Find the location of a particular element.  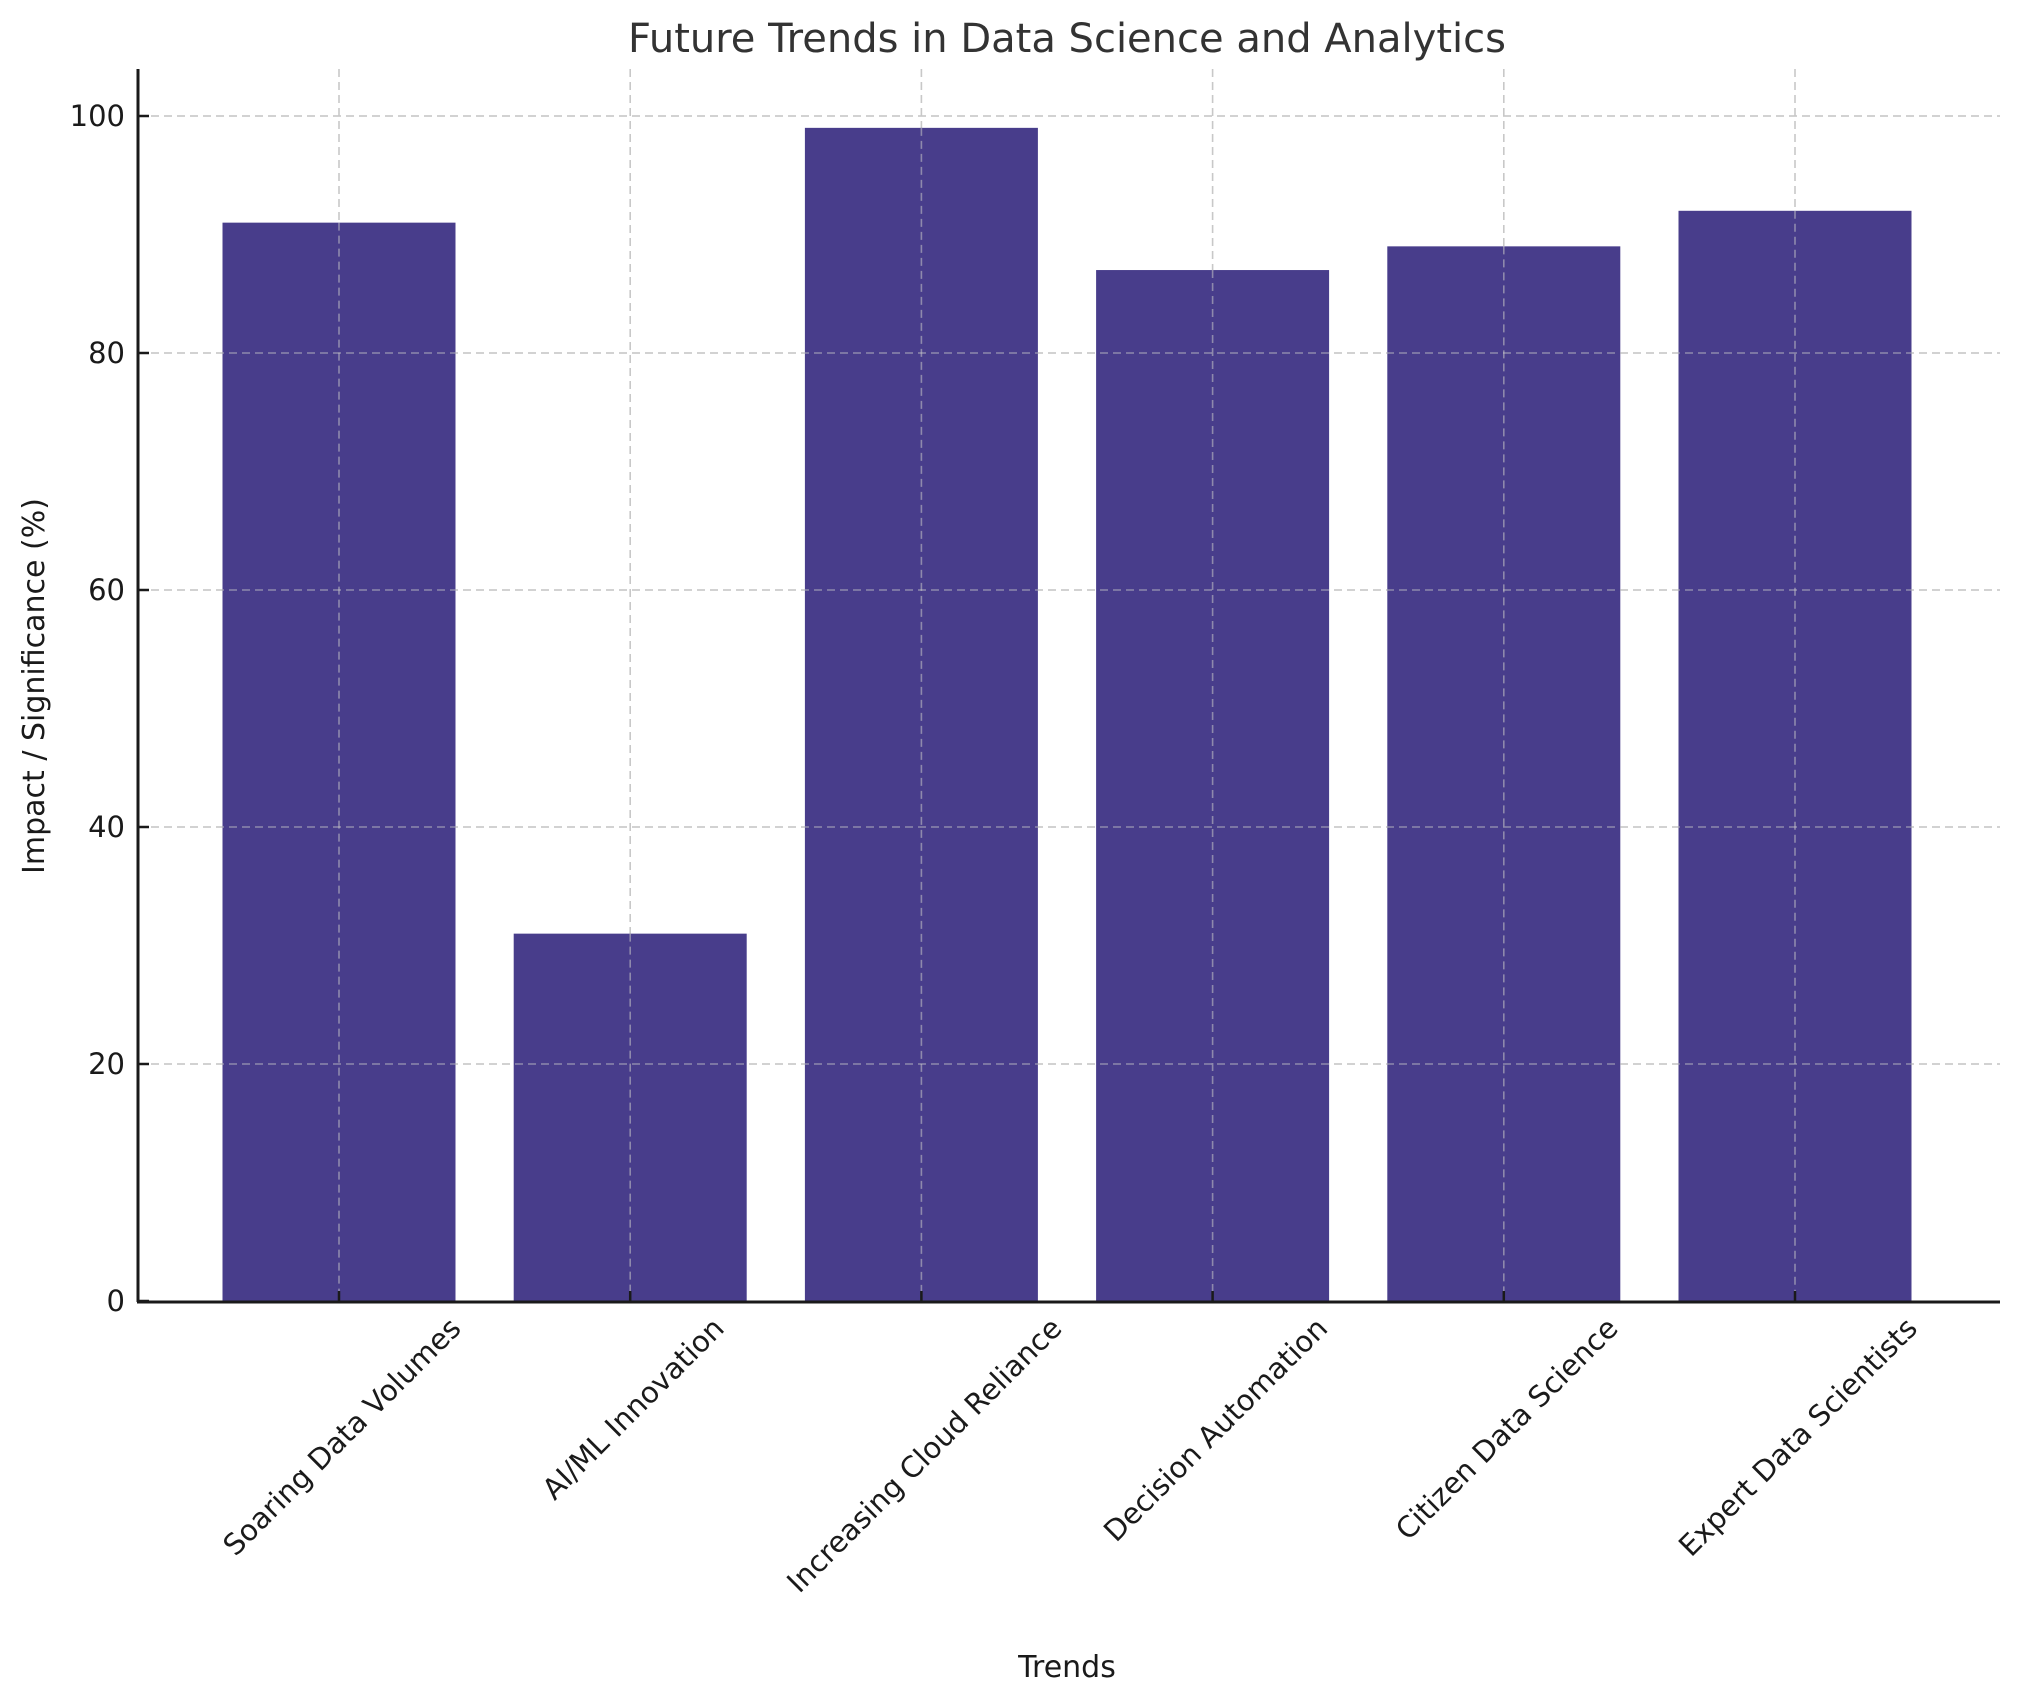

y-tick-label: 60 is located at coordinates (106, 590).